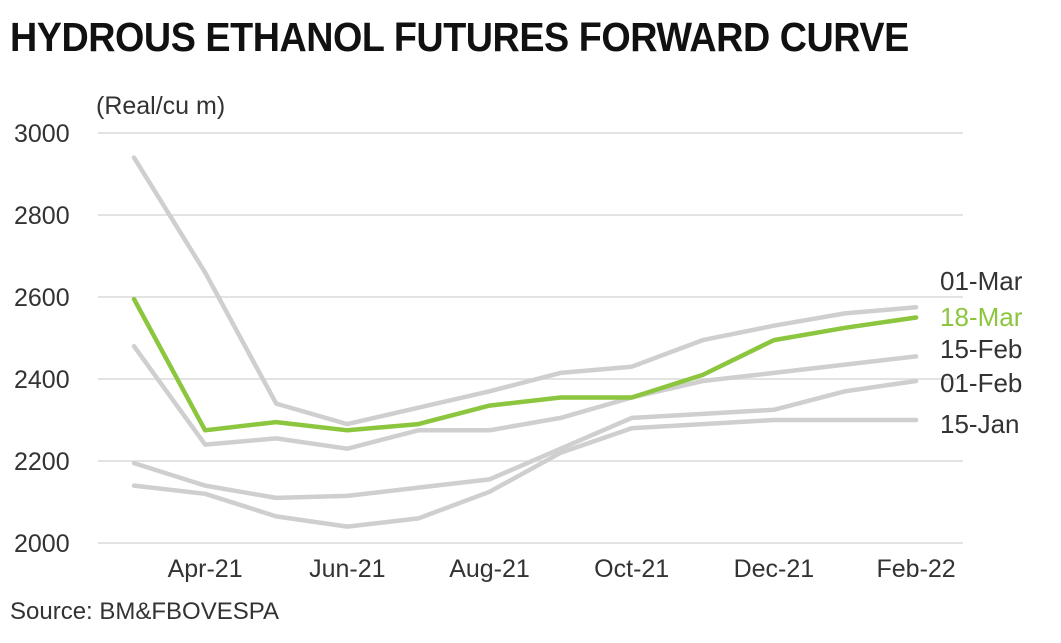  What do you see at coordinates (42, 462) in the screenshot?
I see `y-tick-label: 2200` at bounding box center [42, 462].